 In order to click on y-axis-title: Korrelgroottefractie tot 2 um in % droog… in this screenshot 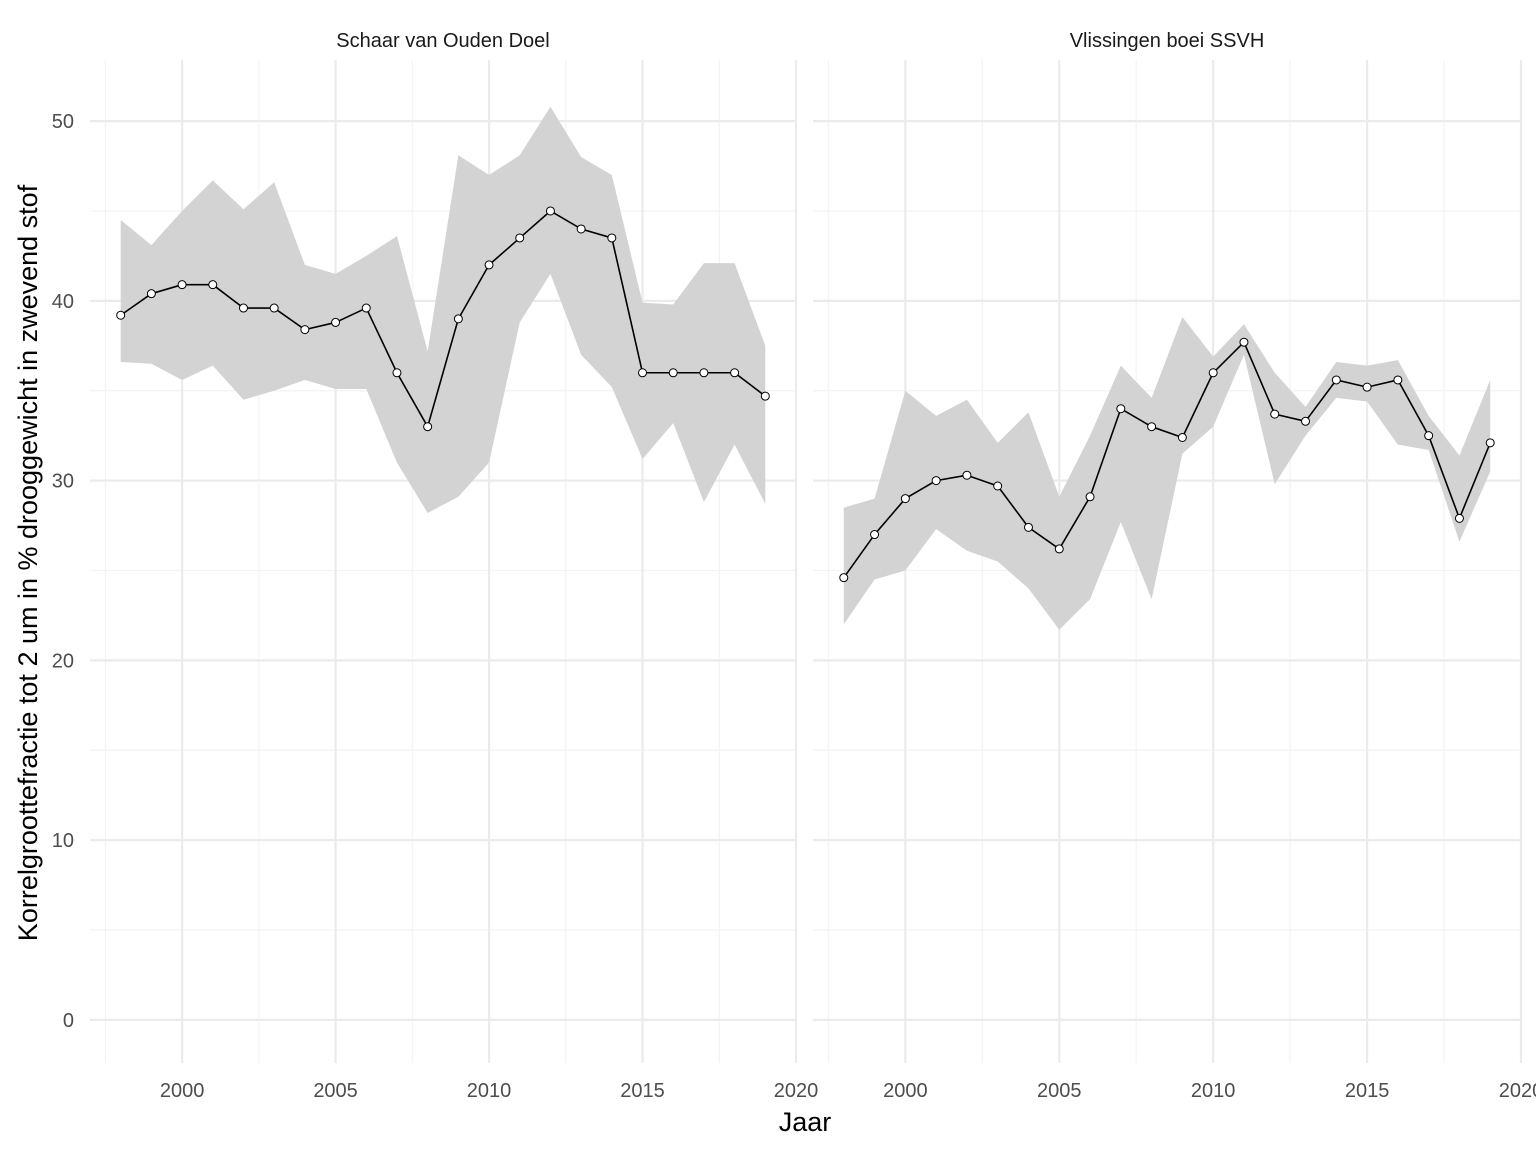, I will do `click(28, 562)`.